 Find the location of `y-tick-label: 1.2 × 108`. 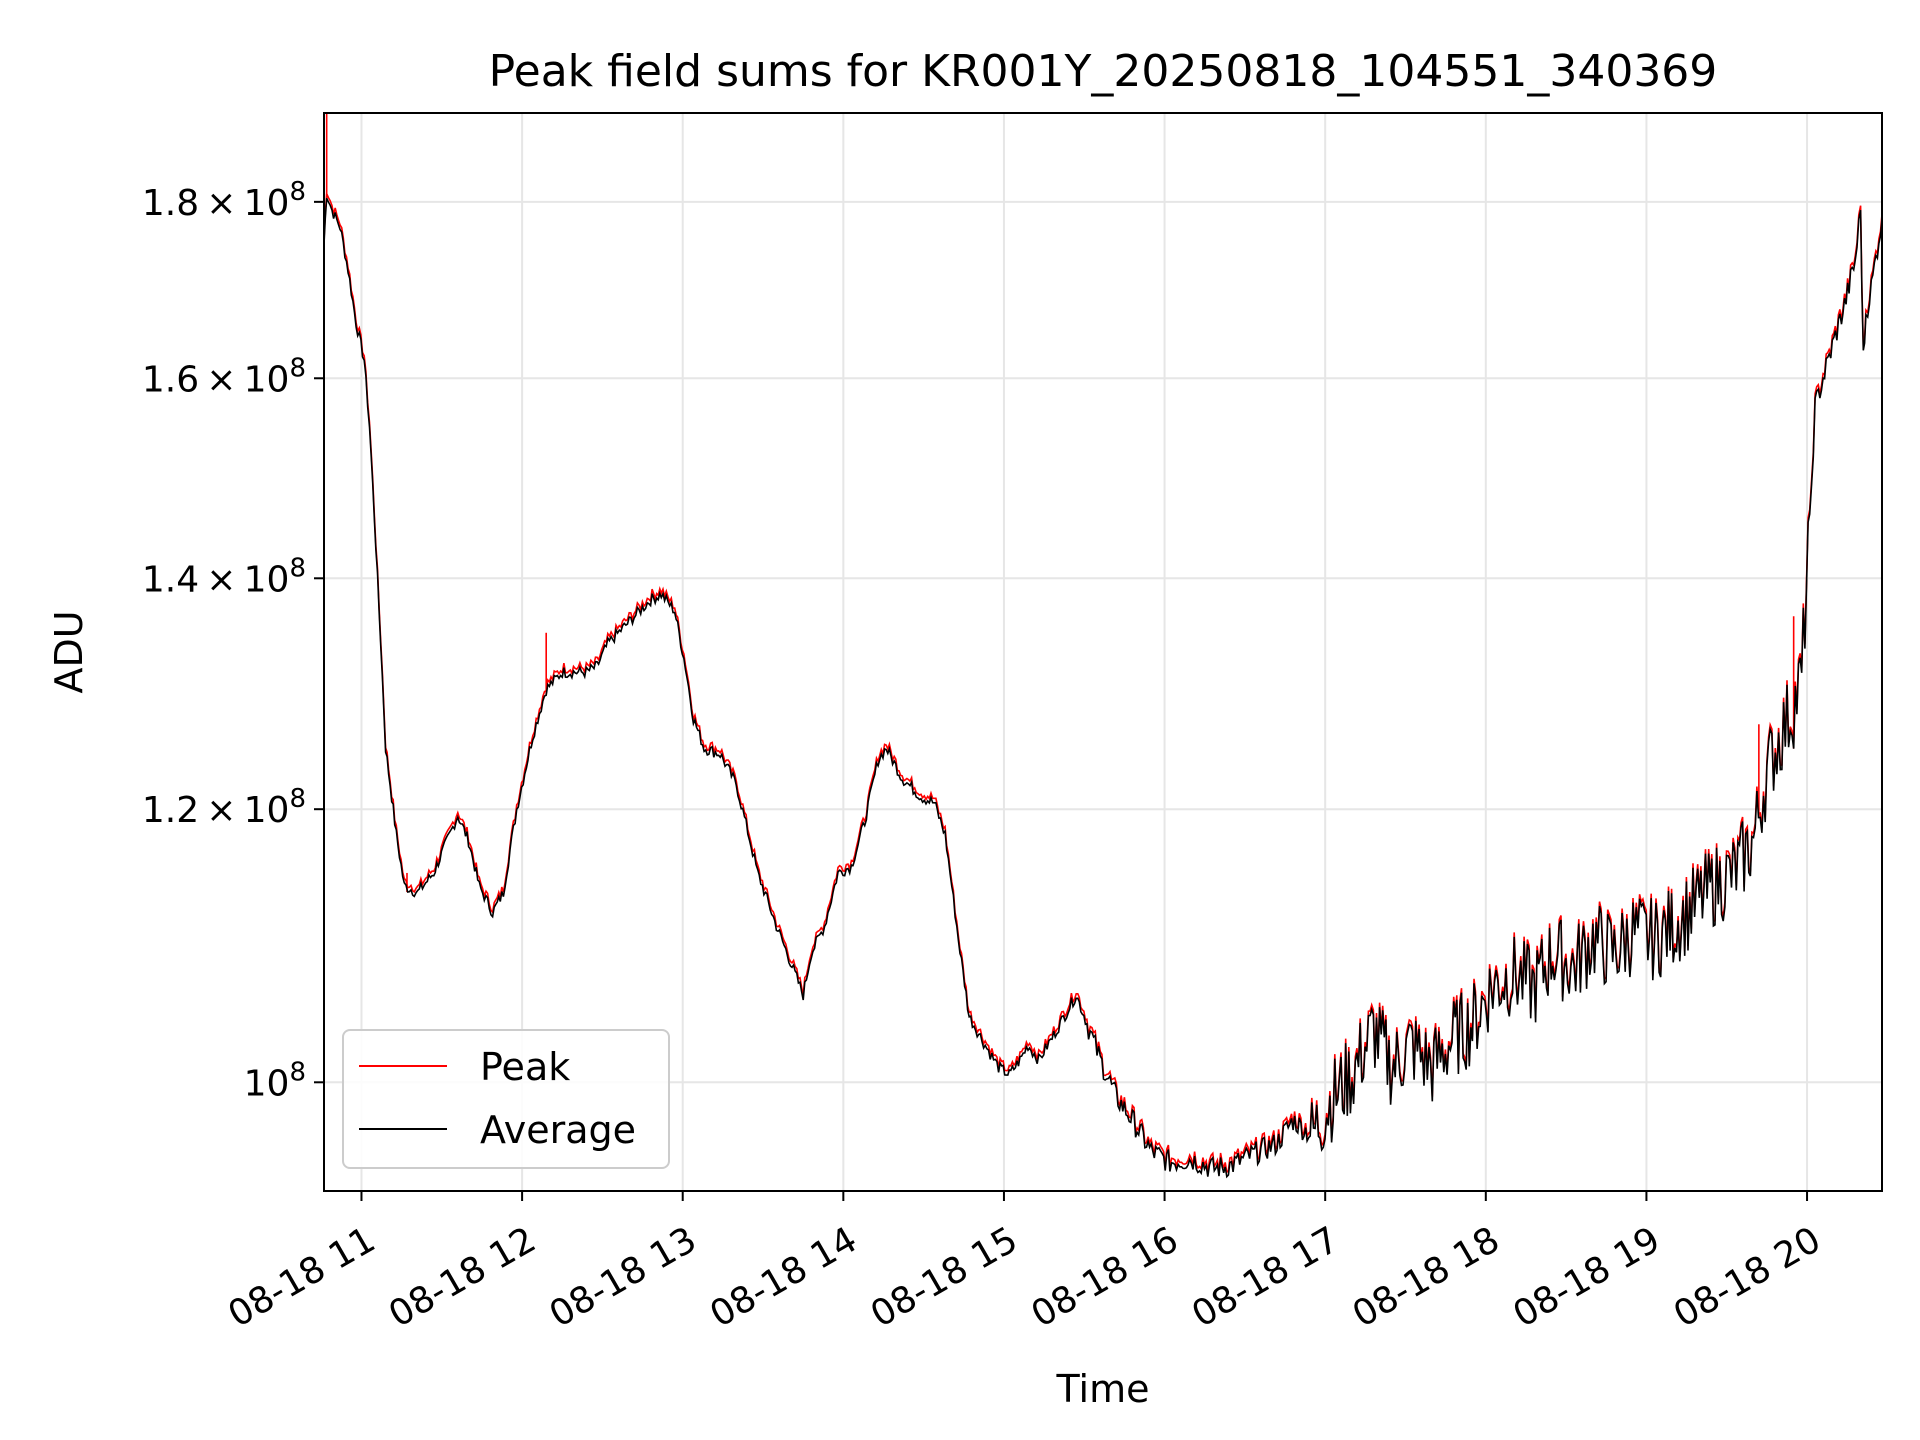

y-tick-label: 1.2 × 108 is located at coordinates (224, 807).